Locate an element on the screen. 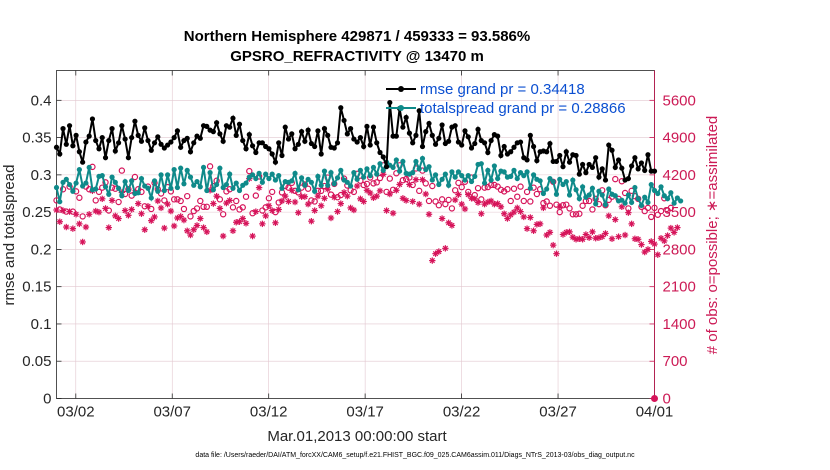 Image resolution: width=830 pixels, height=470 pixels. y-left-tick-label: 0.4 is located at coordinates (41, 100).